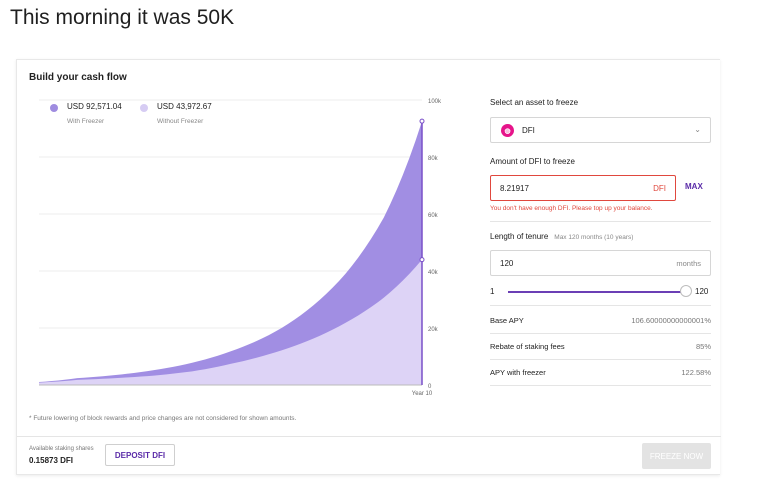 The image size is (779, 499). I want to click on legend-sub-with-freezer: With Freezer, so click(86, 121).